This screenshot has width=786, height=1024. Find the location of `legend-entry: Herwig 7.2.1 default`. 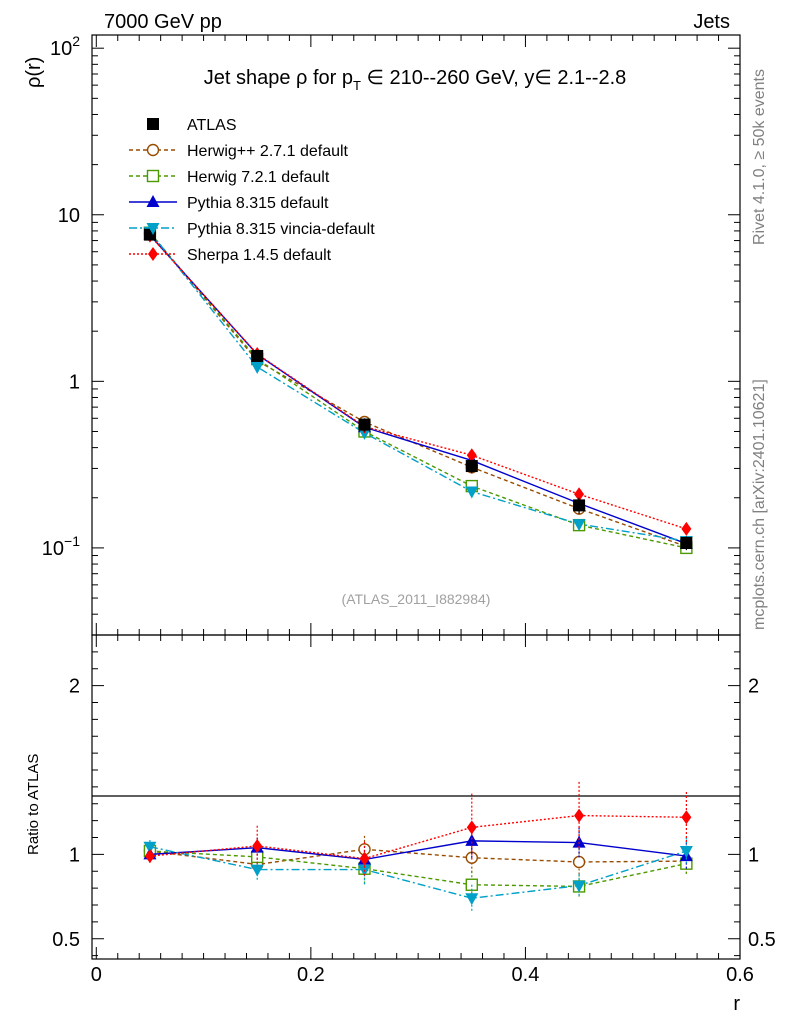

legend-entry: Herwig 7.2.1 default is located at coordinates (229, 177).